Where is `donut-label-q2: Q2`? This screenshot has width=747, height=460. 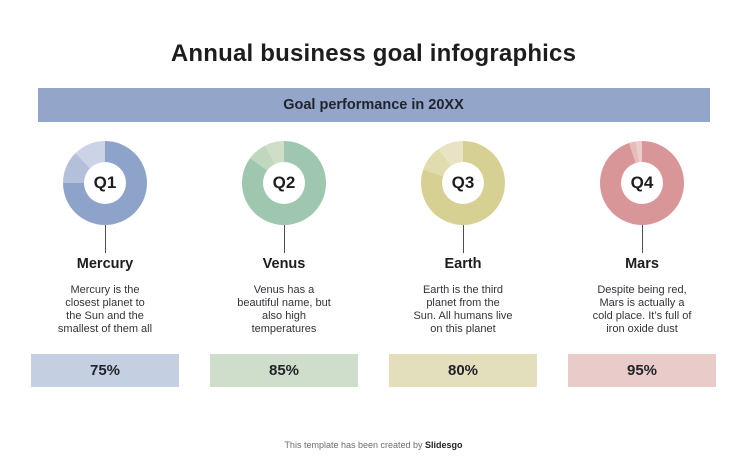
donut-label-q2: Q2 is located at coordinates (284, 183).